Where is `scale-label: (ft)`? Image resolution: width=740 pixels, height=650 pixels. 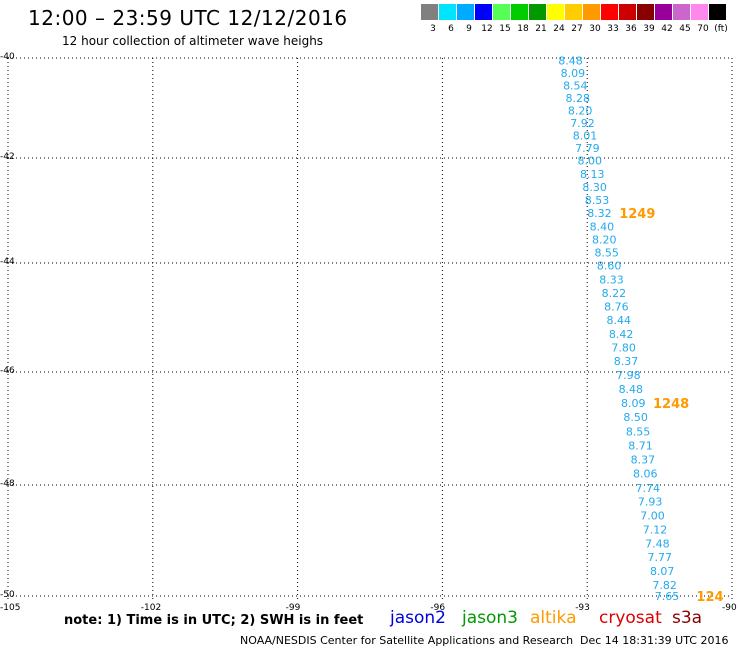
scale-label: (ft) is located at coordinates (721, 29).